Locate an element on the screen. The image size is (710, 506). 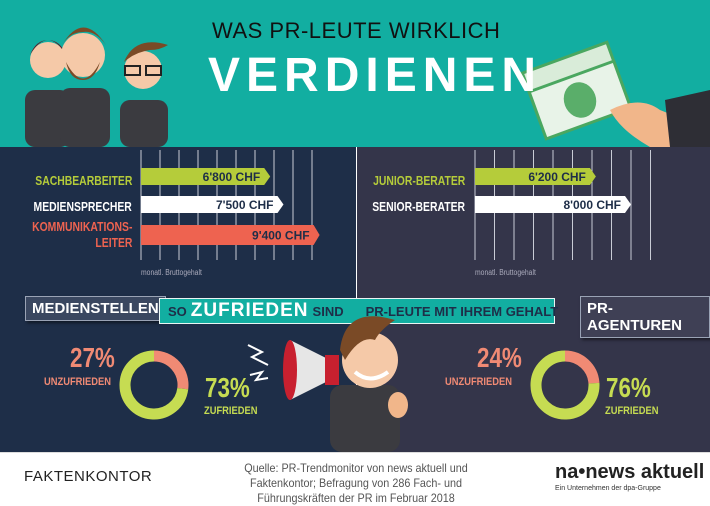
bar-value-label: 6'200 CHF is located at coordinates (557, 177).